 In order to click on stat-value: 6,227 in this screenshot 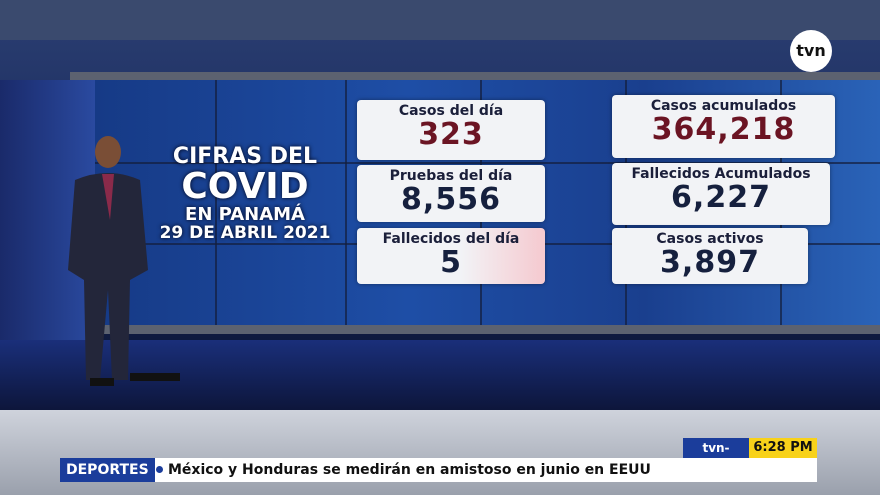, I will do `click(721, 197)`.